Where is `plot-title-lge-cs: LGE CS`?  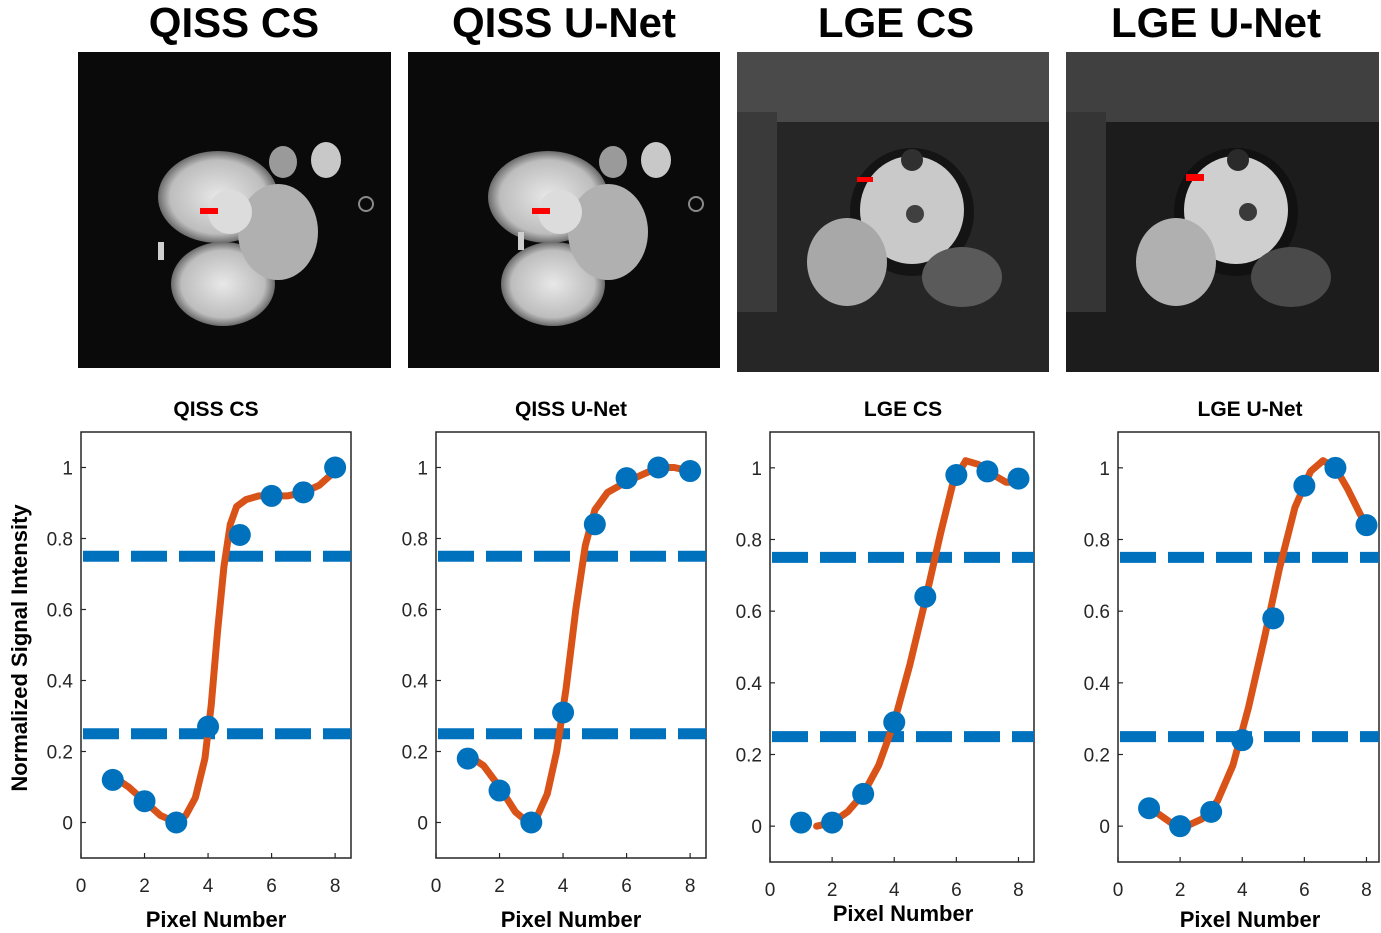
plot-title-lge-cs: LGE CS is located at coordinates (903, 409).